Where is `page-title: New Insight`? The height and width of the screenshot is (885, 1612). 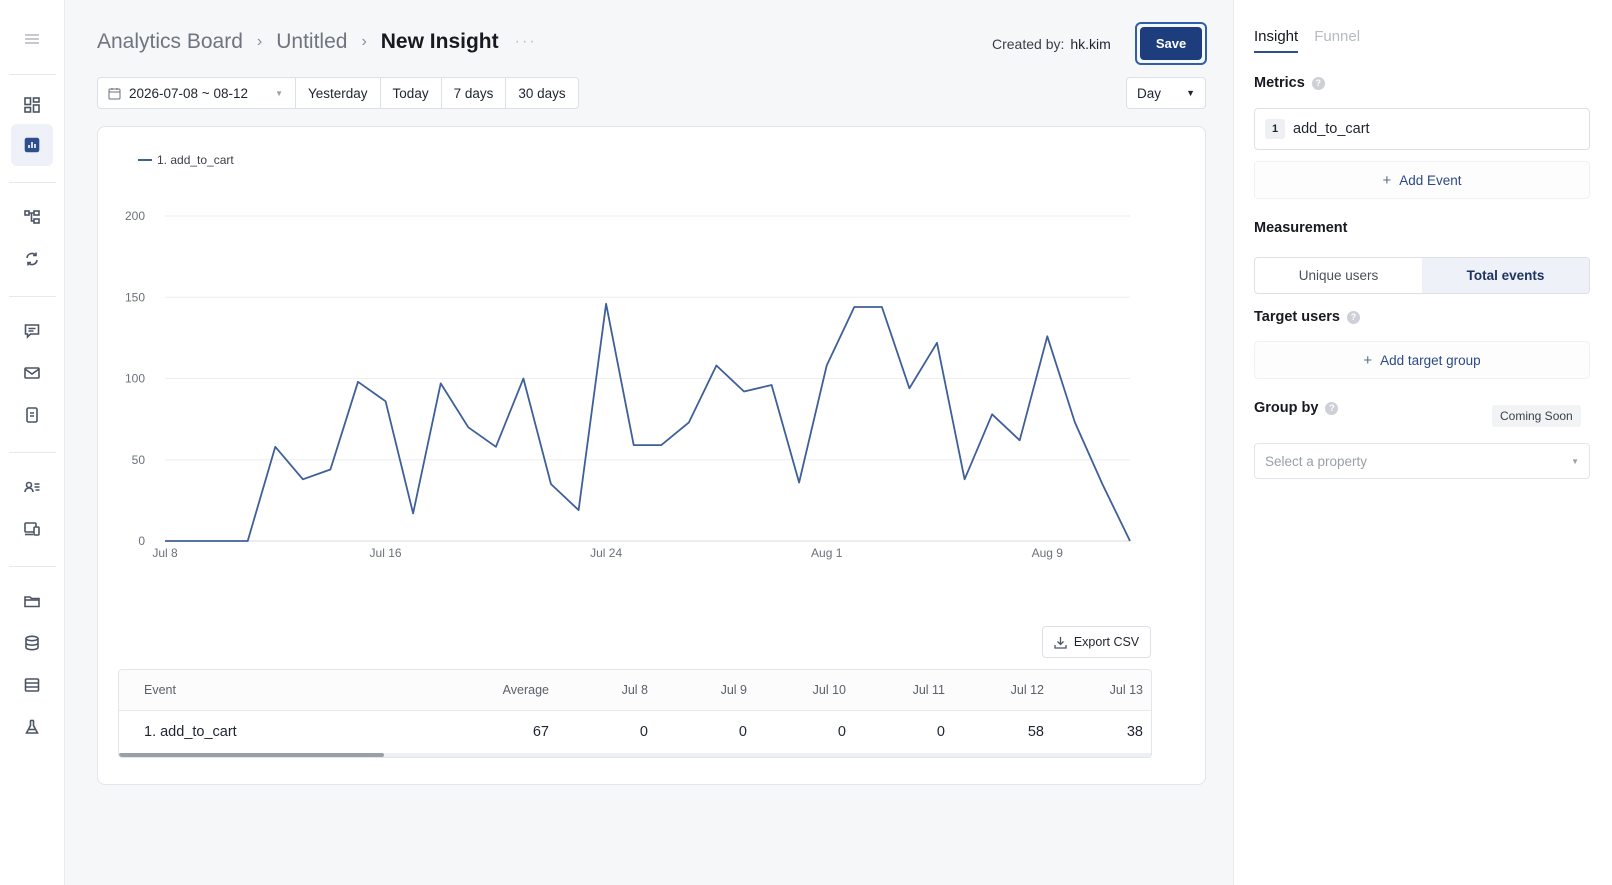 page-title: New Insight is located at coordinates (439, 41).